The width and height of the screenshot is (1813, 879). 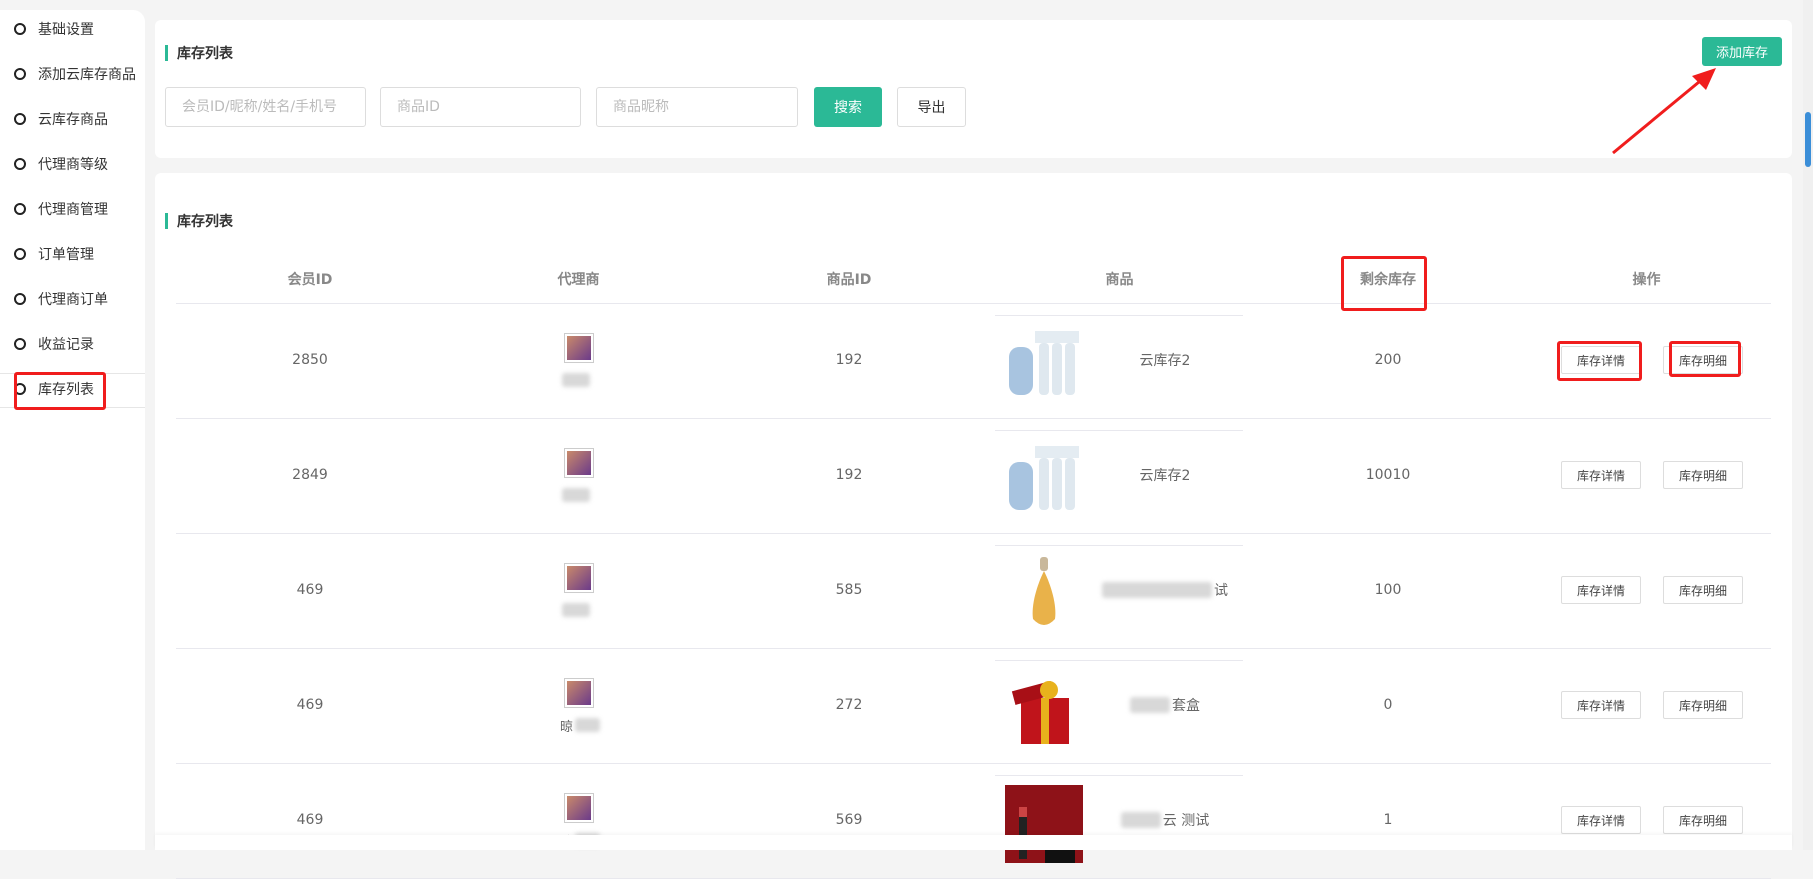 What do you see at coordinates (310, 475) in the screenshot?
I see `member-id: 2849` at bounding box center [310, 475].